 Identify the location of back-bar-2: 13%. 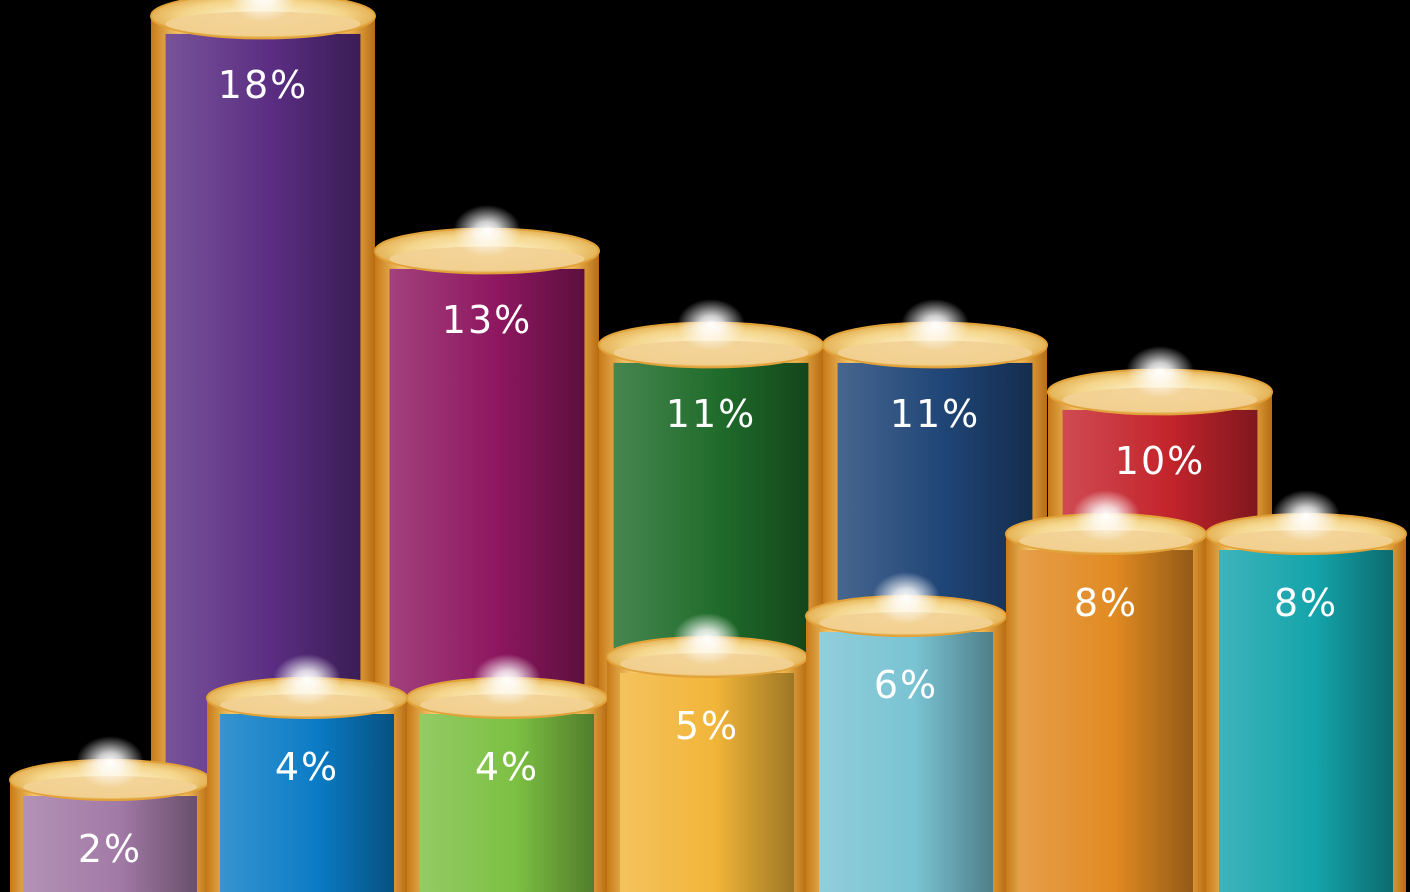
(487, 548).